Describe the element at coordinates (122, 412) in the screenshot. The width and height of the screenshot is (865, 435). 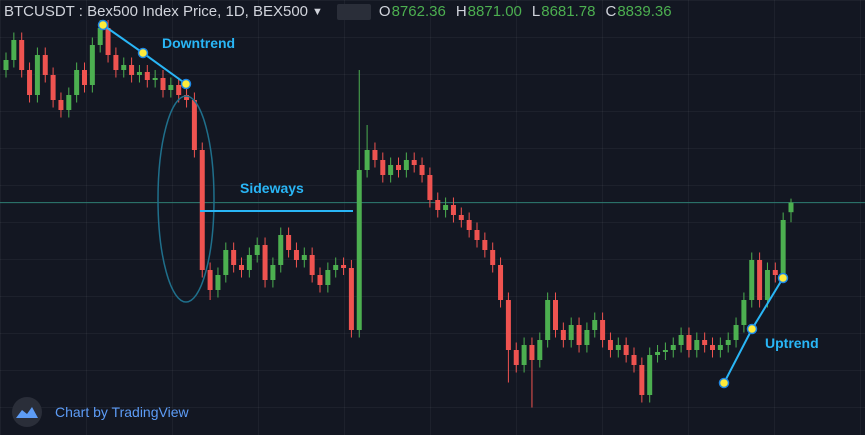
I see `credit: Chart by TradingView` at that location.